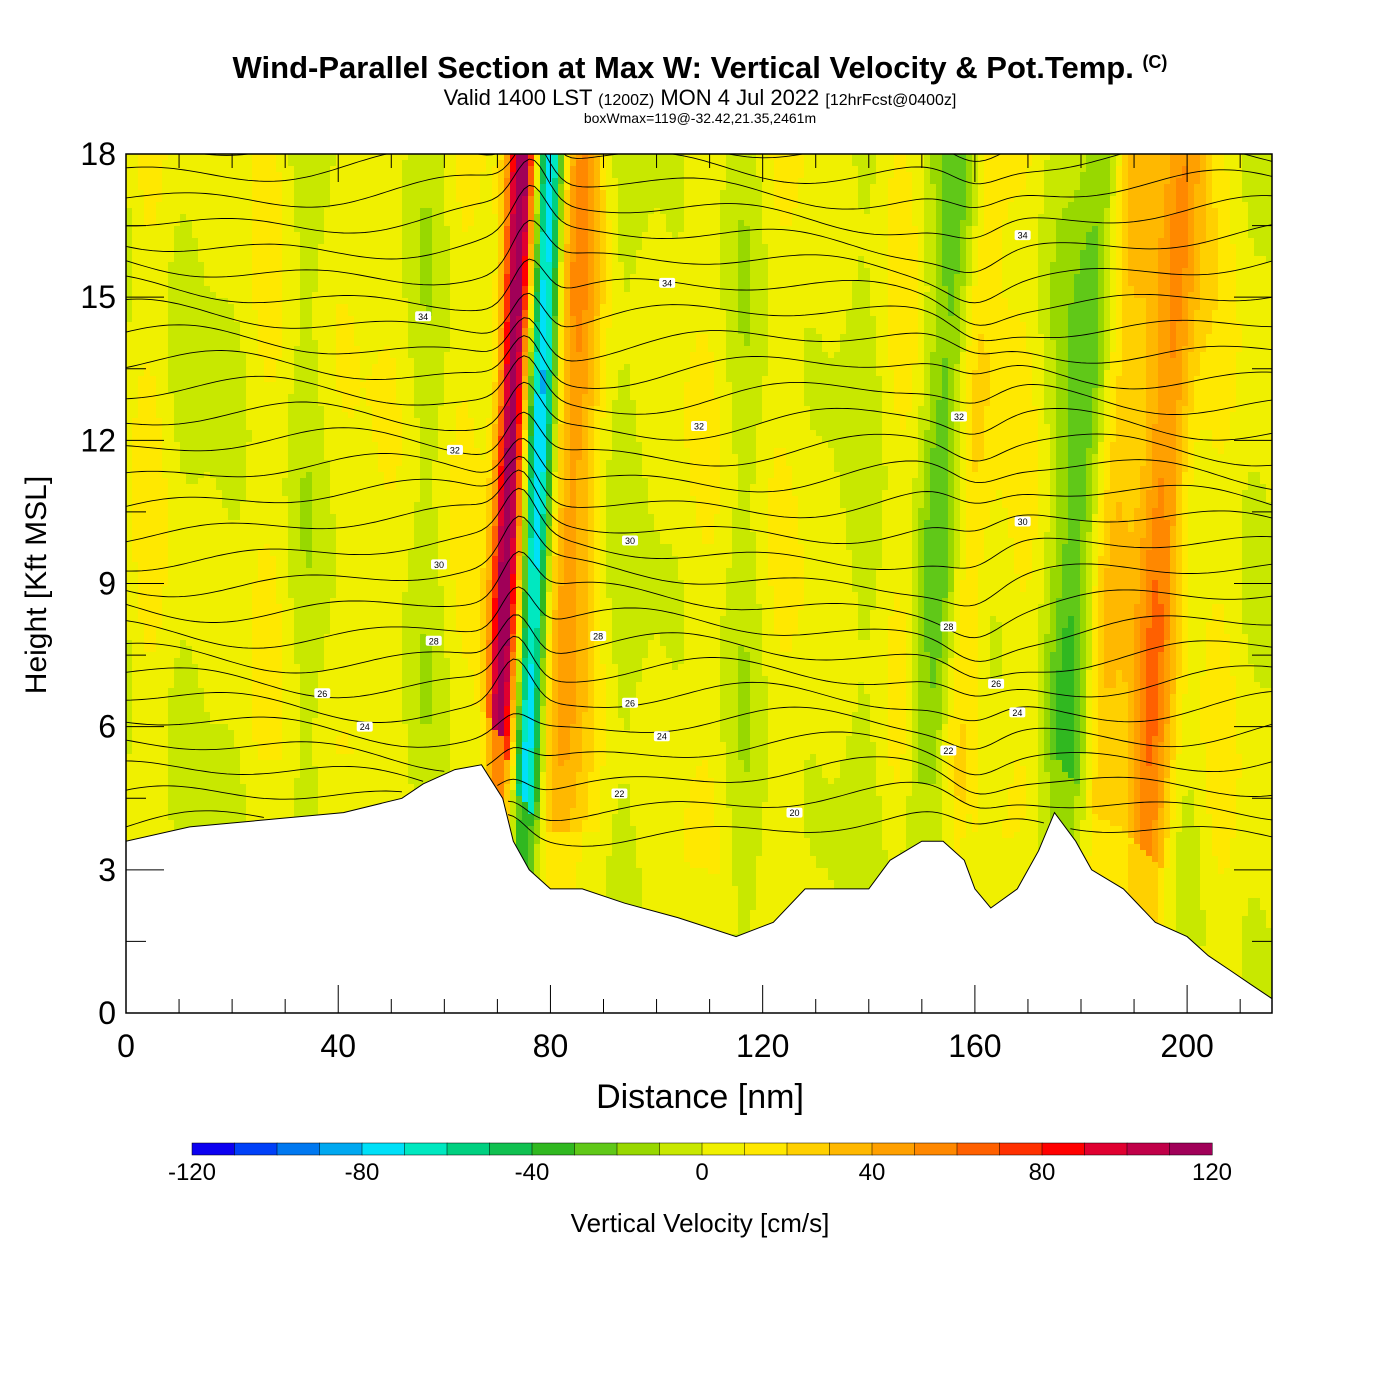 This screenshot has width=1400, height=1400. Describe the element at coordinates (36, 585) in the screenshot. I see `y-axis-label: Height [Kft MSL]` at that location.